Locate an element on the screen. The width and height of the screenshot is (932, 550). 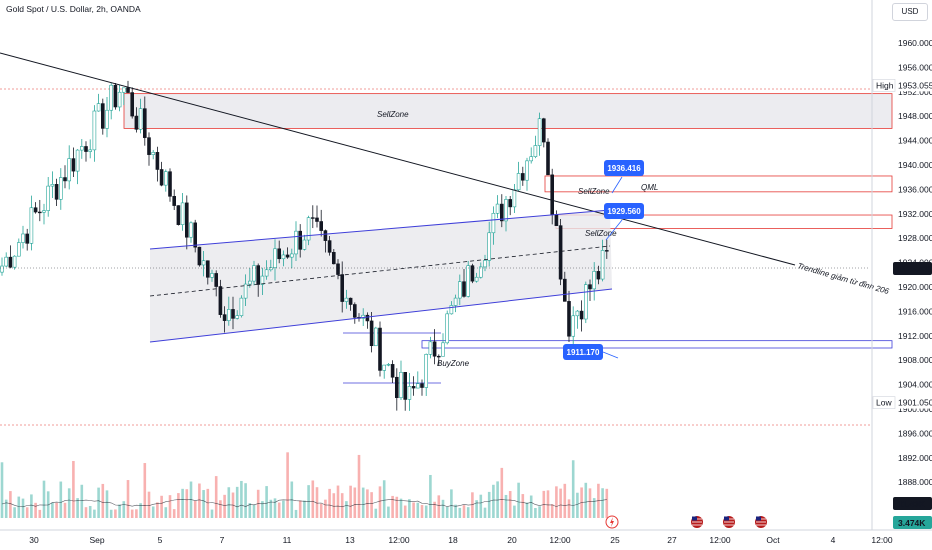
y-tick-label: 1912.000 is located at coordinates (915, 336).